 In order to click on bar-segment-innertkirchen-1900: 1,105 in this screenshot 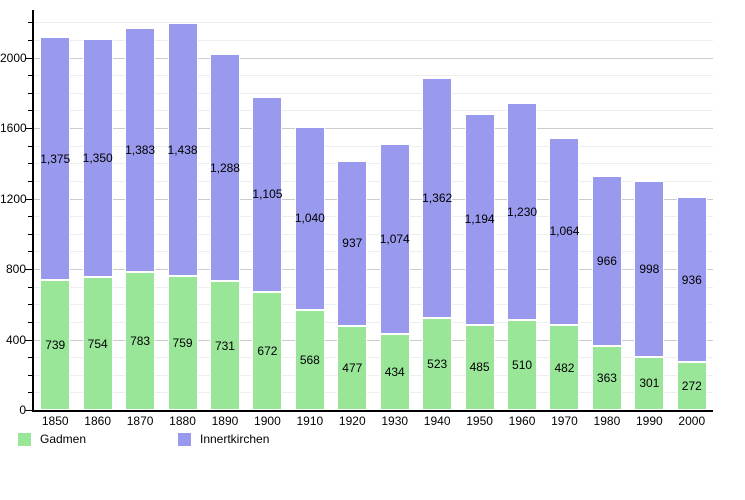, I will do `click(267, 194)`.